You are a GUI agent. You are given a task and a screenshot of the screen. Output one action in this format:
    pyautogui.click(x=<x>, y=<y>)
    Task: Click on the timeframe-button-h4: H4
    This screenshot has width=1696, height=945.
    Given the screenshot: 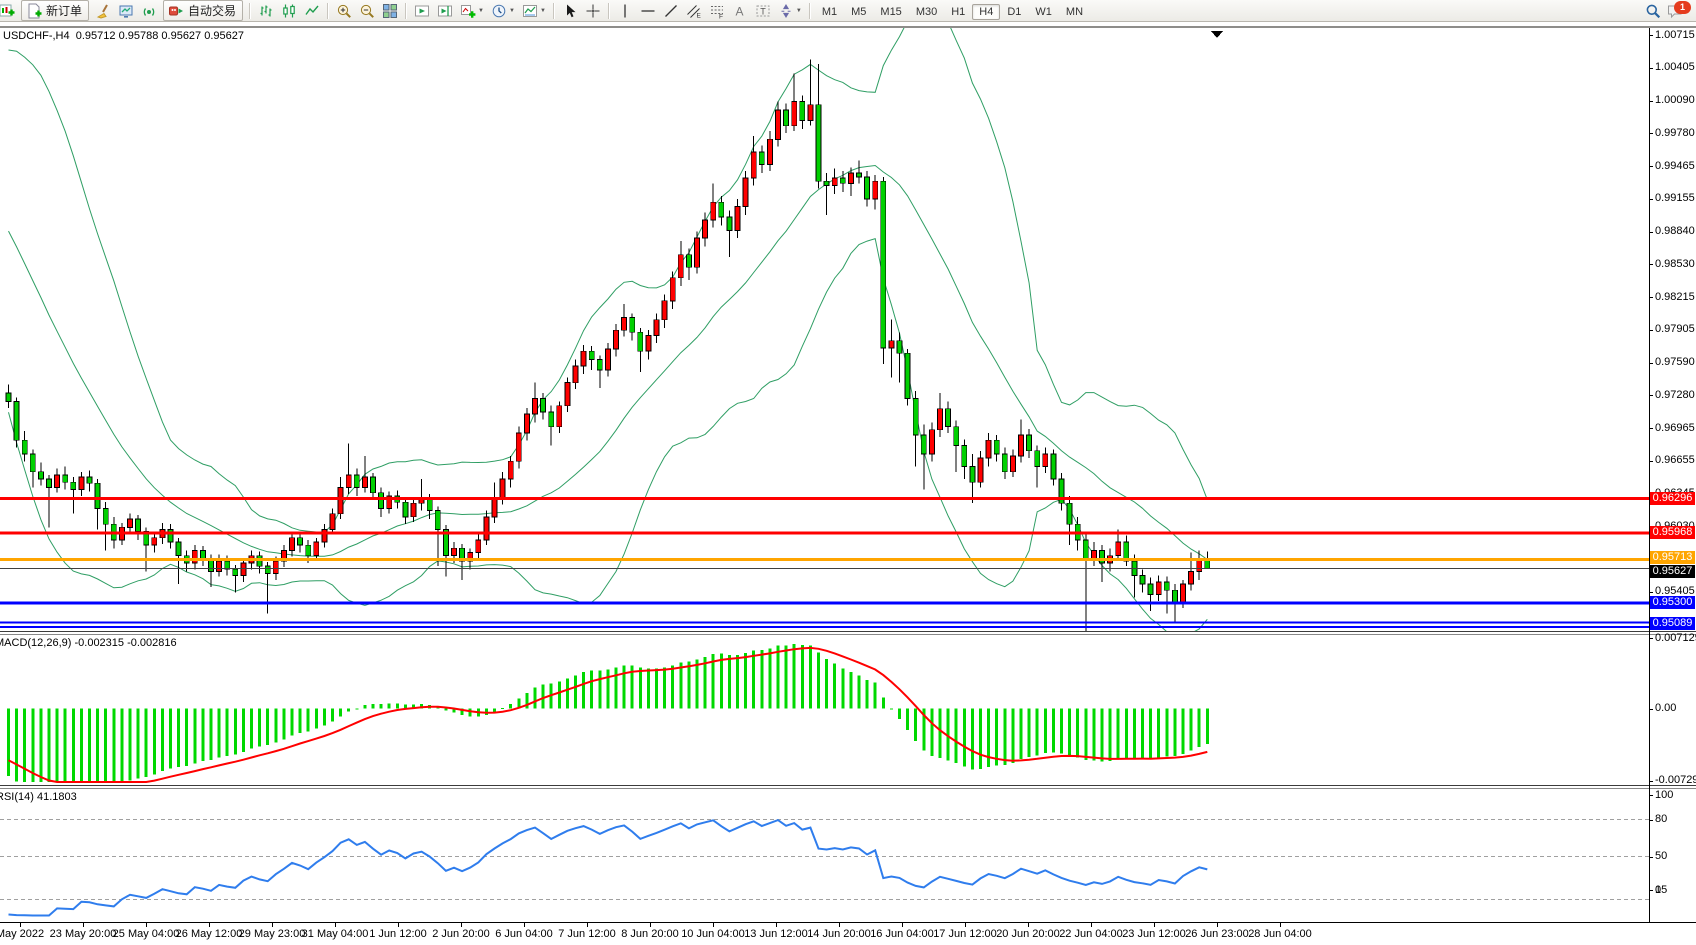 What is the action you would take?
    pyautogui.click(x=986, y=11)
    